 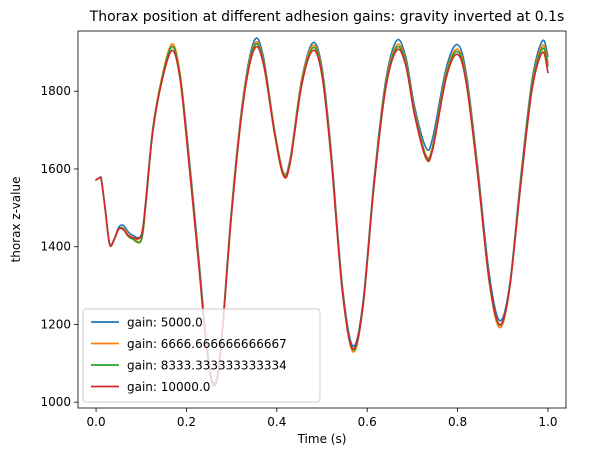 What do you see at coordinates (55, 169) in the screenshot?
I see `y-tick-label: 1600` at bounding box center [55, 169].